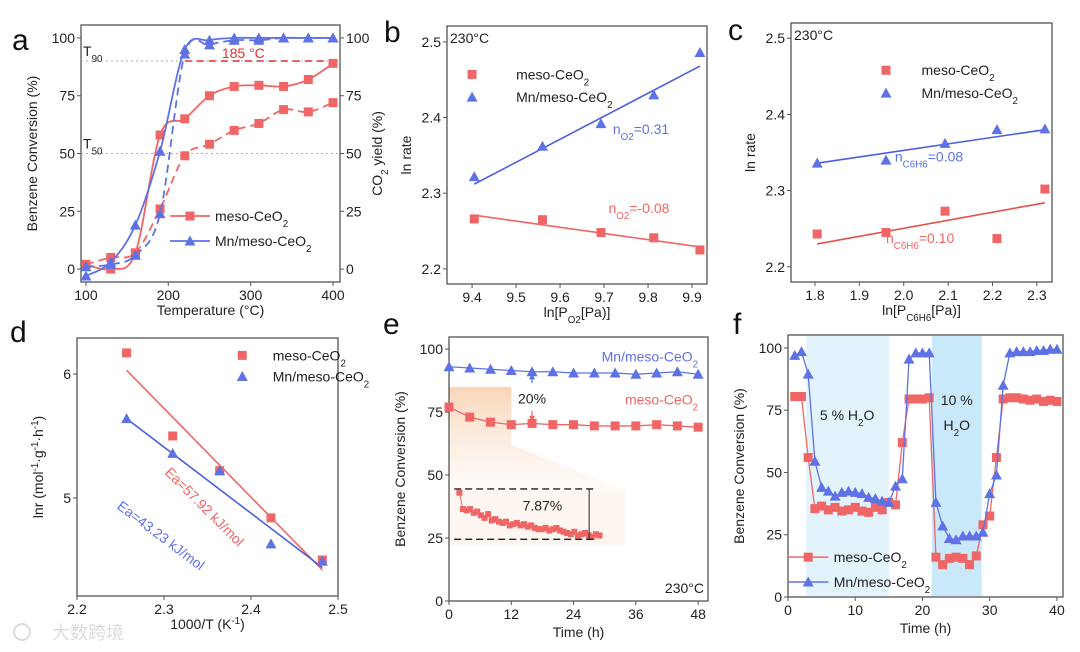 This screenshot has height=652, width=1080. I want to click on label-segment: [Pa)], so click(596, 312).